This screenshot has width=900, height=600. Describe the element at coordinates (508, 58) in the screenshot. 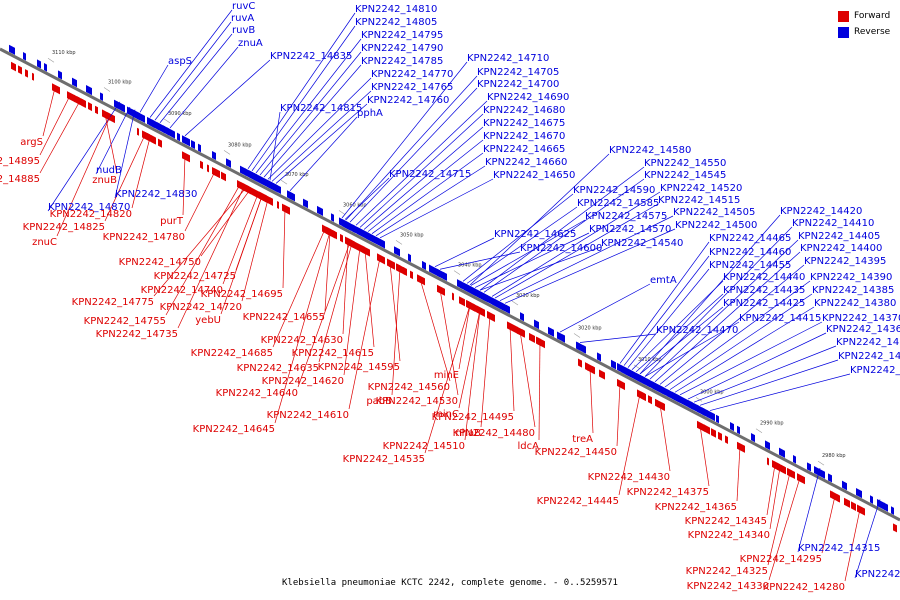

I see `gene-label: KPN2242_14710` at that location.